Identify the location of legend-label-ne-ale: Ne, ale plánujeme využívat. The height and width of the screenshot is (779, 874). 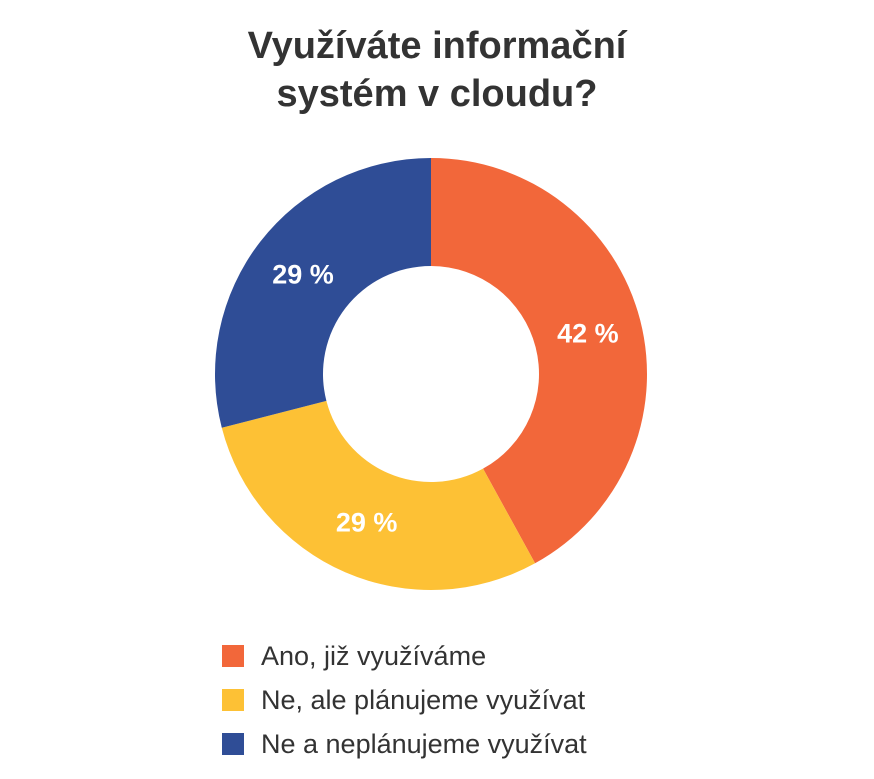
(423, 699).